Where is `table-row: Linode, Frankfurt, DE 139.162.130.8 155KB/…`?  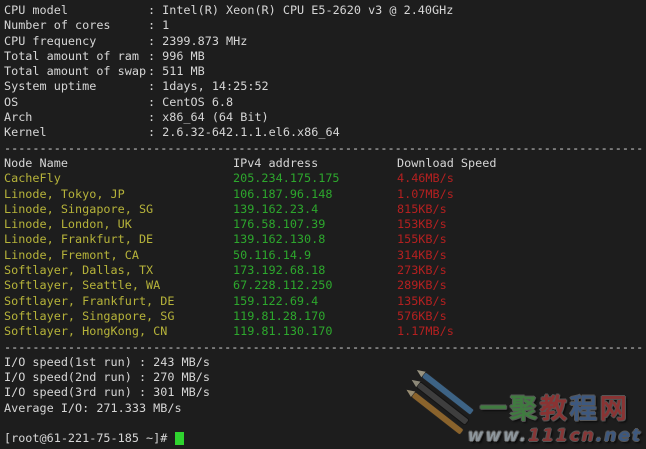
table-row: Linode, Frankfurt, DE 139.162.130.8 155KB/… is located at coordinates (325, 239).